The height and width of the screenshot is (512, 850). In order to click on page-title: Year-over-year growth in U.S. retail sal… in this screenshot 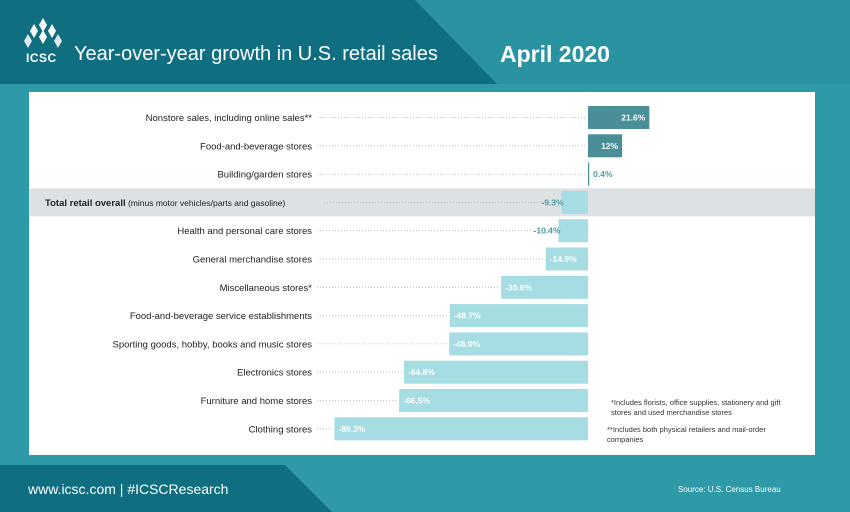, I will do `click(256, 54)`.